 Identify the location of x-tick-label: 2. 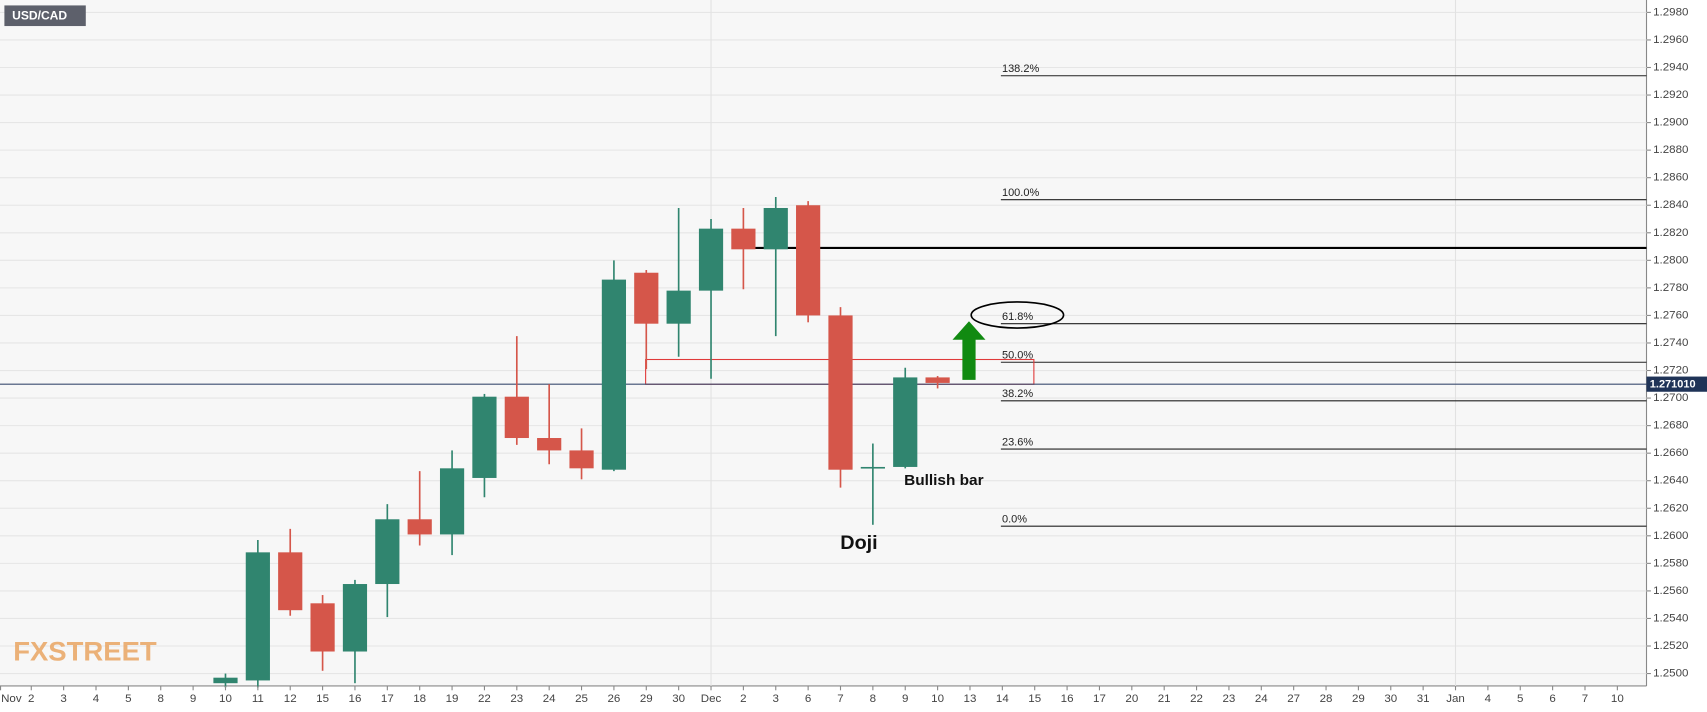
(31, 699).